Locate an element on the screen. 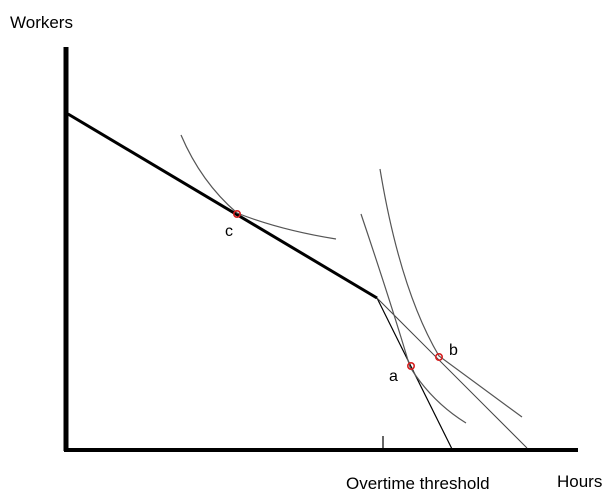 Image resolution: width=612 pixels, height=491 pixels. point-c-label: c is located at coordinates (229, 231).